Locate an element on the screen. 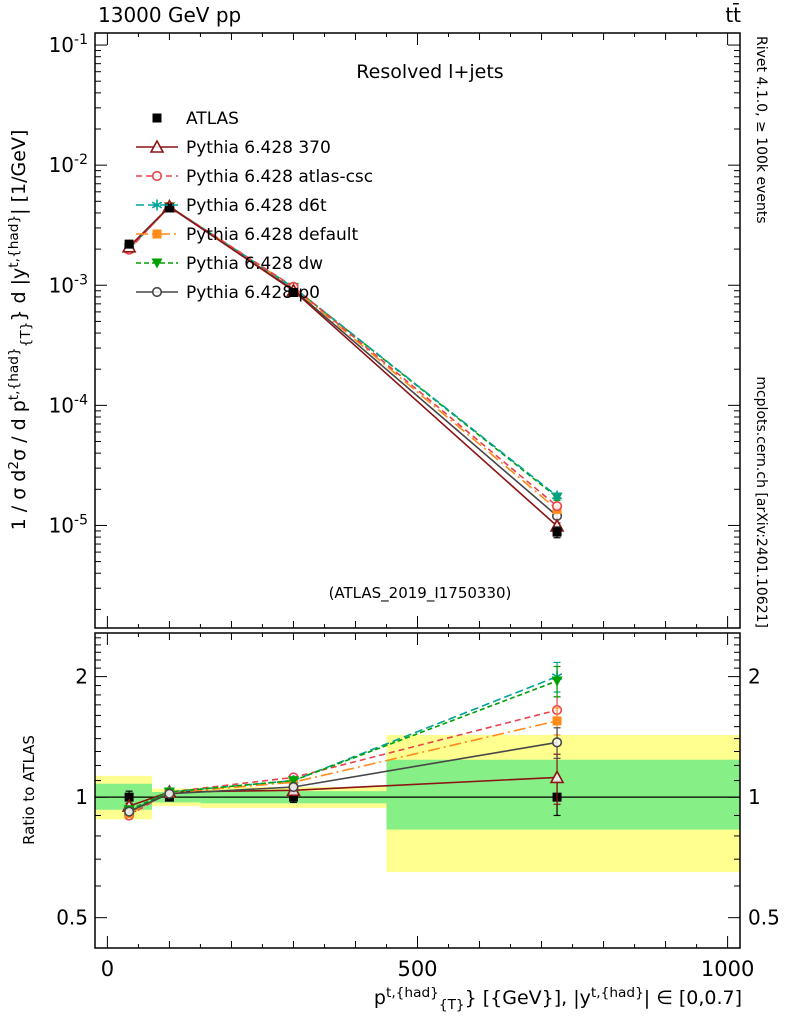 This screenshot has width=786, height=1024. legend-label: ATLAS is located at coordinates (212, 119).